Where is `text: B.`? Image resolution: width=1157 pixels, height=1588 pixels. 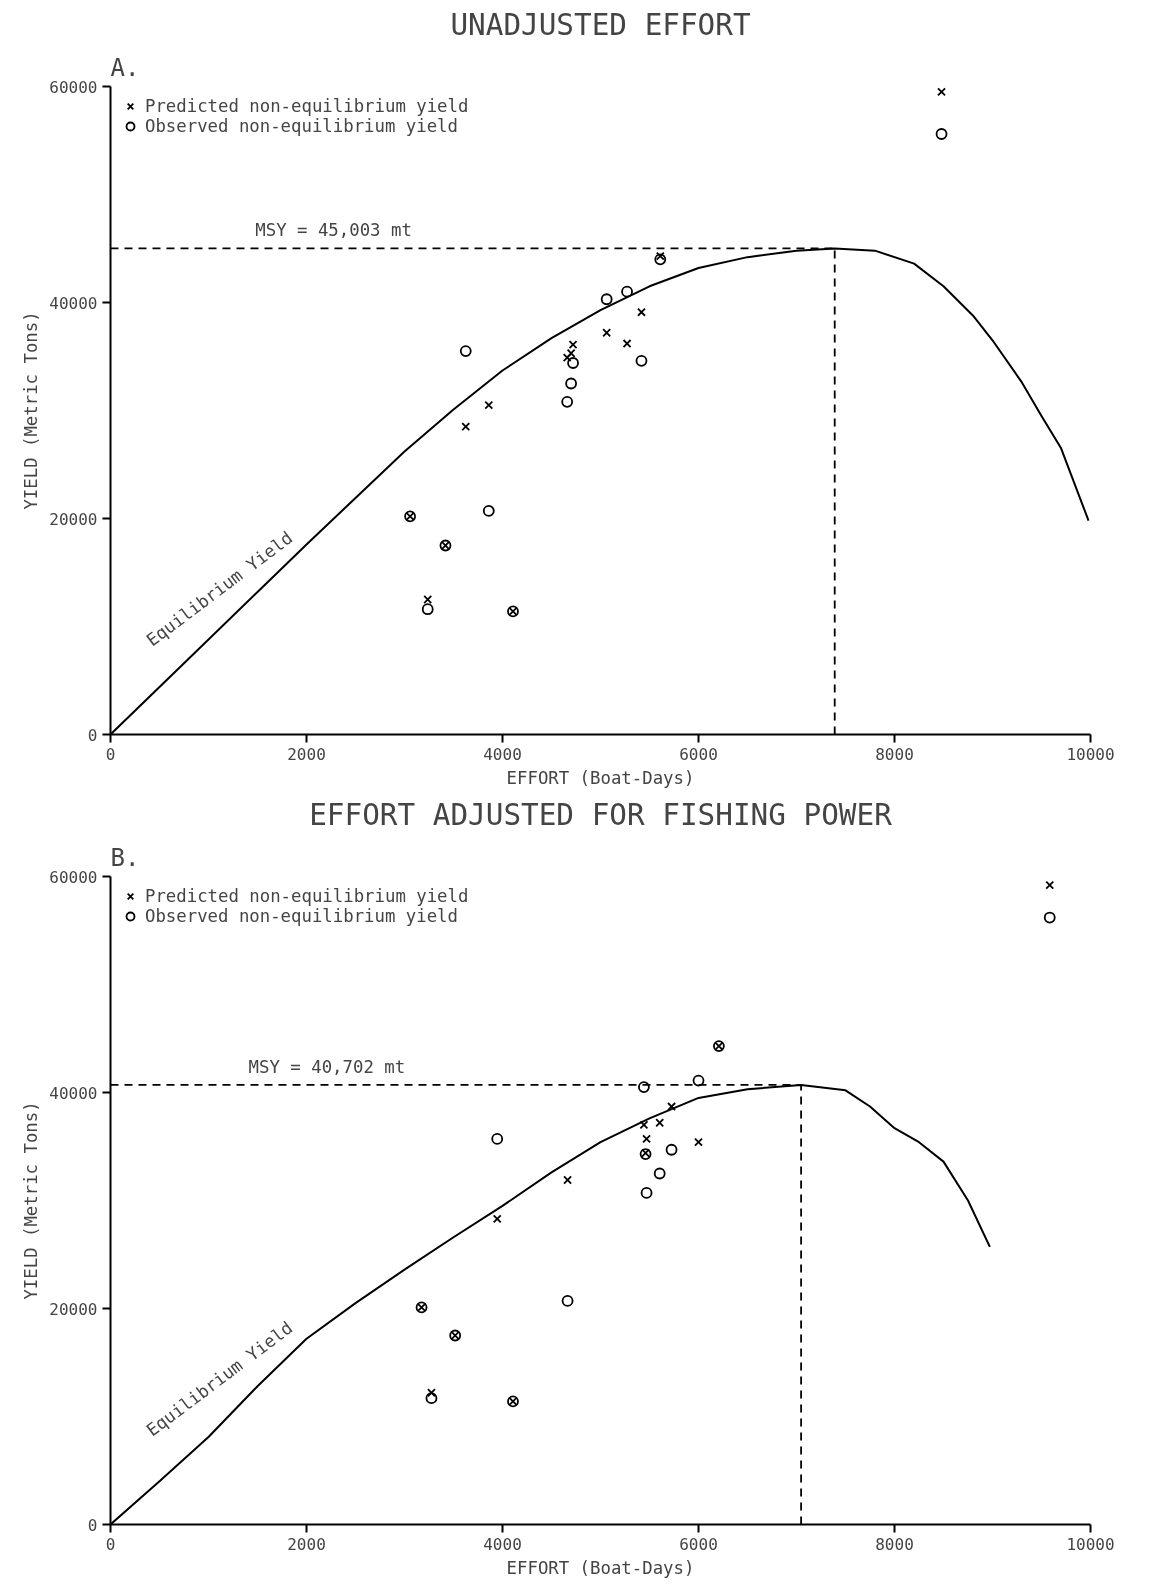 text: B. is located at coordinates (125, 857).